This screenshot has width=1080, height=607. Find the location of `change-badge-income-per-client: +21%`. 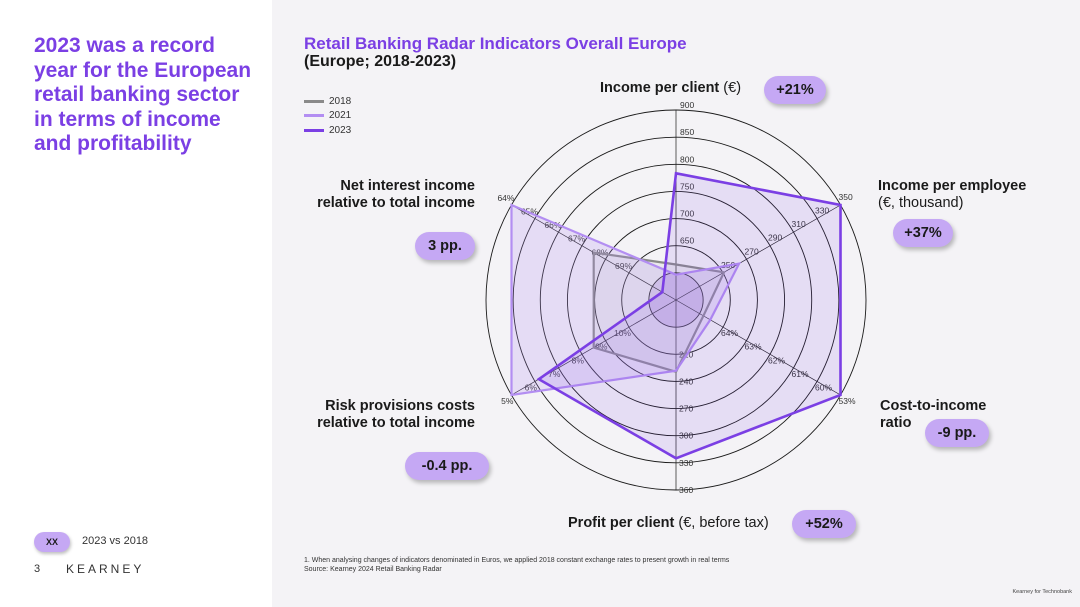

change-badge-income-per-client: +21% is located at coordinates (795, 90).